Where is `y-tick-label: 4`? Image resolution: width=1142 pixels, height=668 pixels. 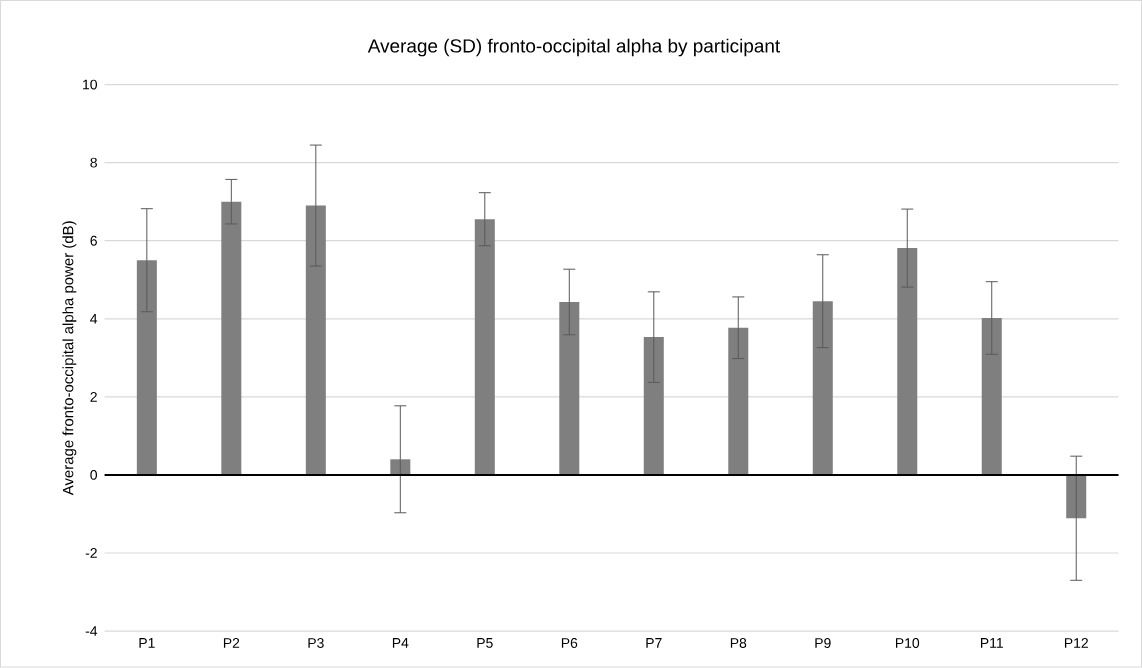 y-tick-label: 4 is located at coordinates (94, 319).